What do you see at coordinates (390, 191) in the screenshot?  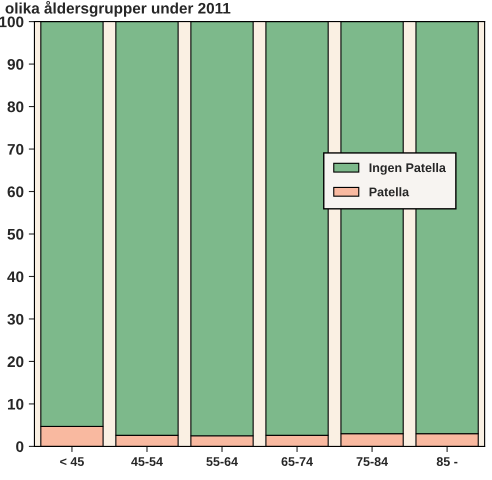 I see `legend-label: Patella` at bounding box center [390, 191].